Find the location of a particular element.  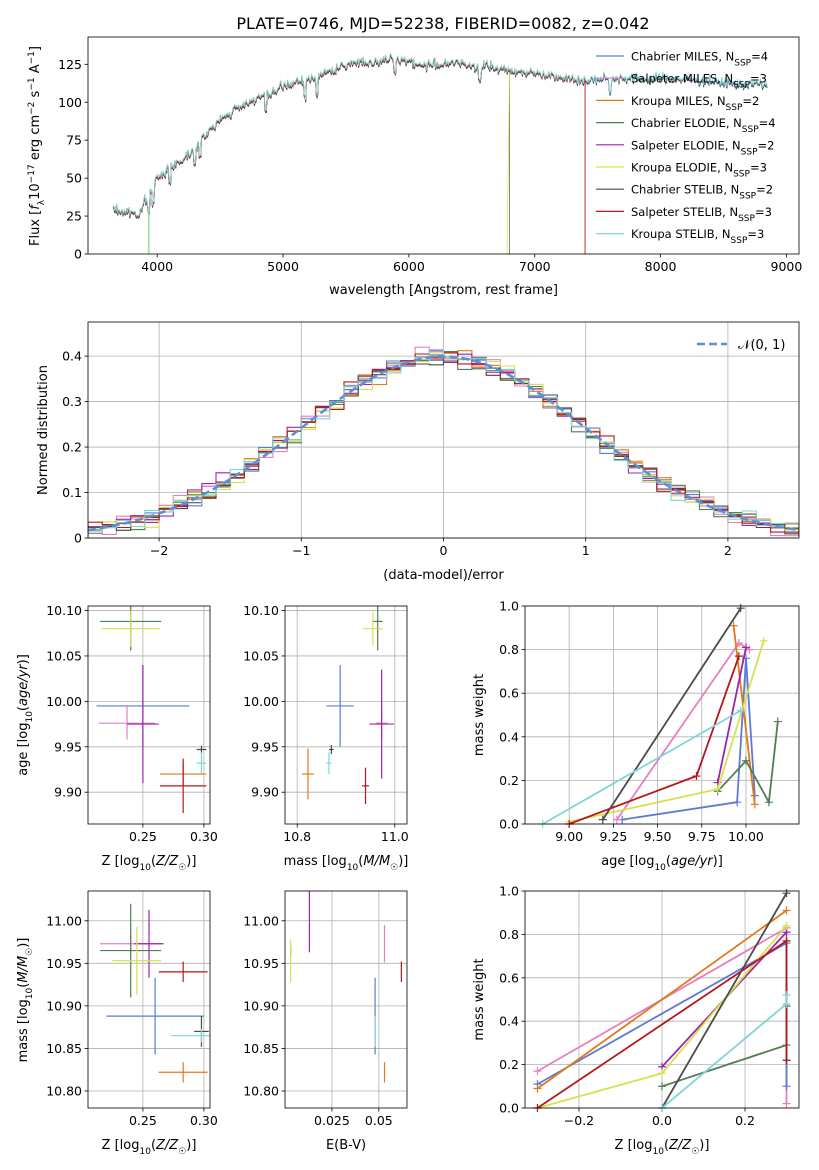

x-tick-label: 9.75 is located at coordinates (702, 836).